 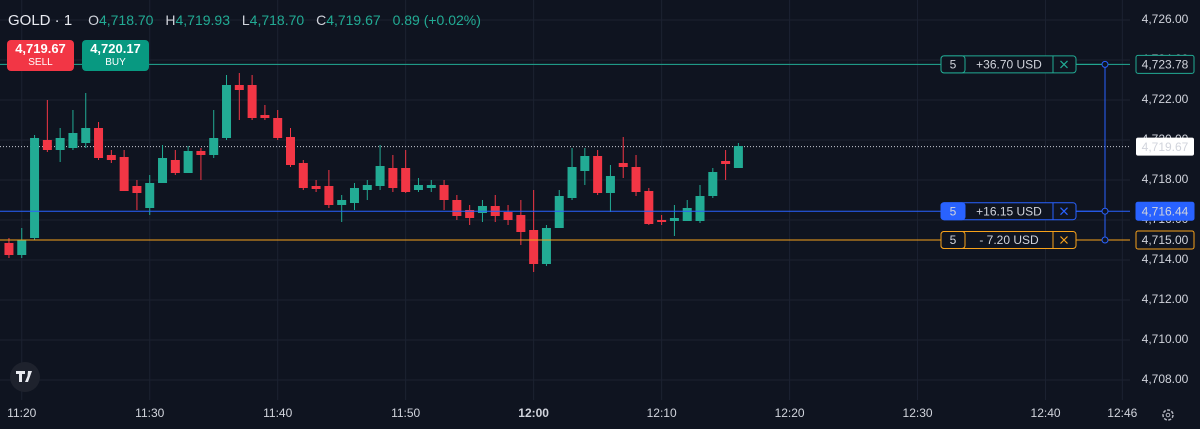 I want to click on buy-button: 4,720.17 BUY, so click(x=115, y=55).